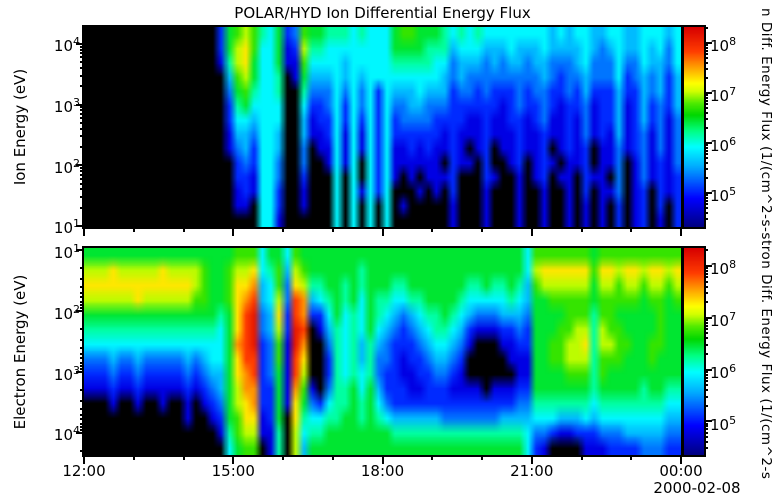  Describe the element at coordinates (66, 313) in the screenshot. I see `electron-y-tick-label: 102` at that location.